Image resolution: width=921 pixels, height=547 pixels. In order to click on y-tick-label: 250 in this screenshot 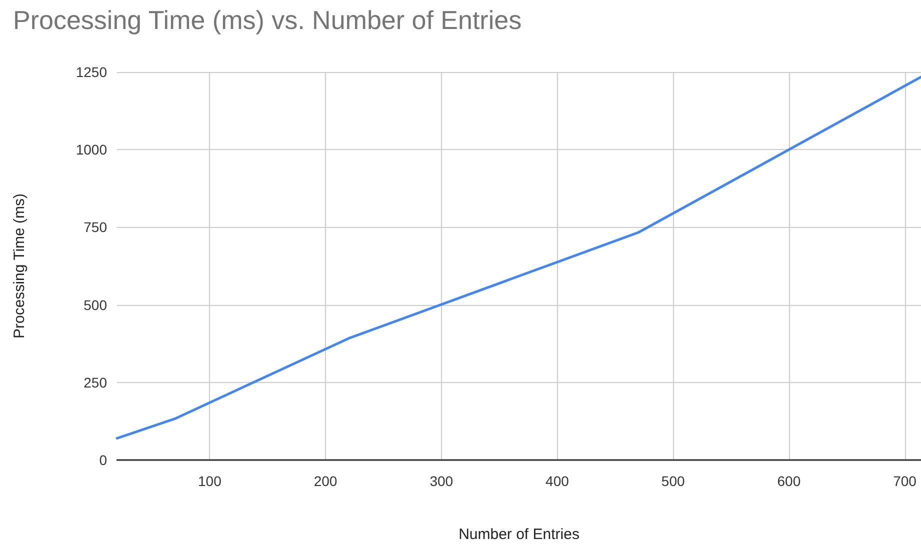, I will do `click(96, 382)`.